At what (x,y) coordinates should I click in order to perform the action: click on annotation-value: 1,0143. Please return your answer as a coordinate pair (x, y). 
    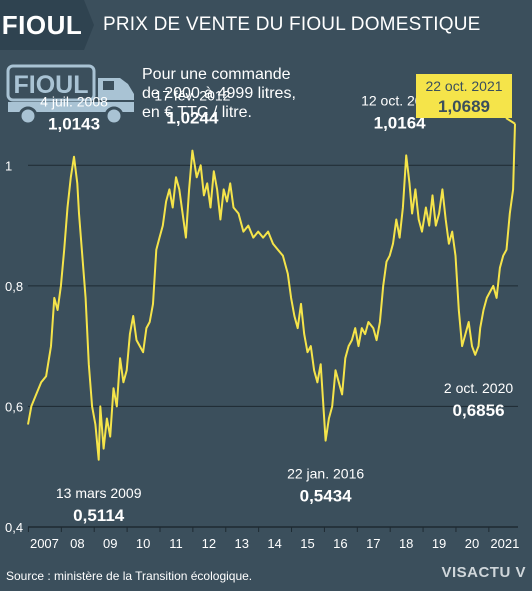
    Looking at the image, I should click on (74, 124).